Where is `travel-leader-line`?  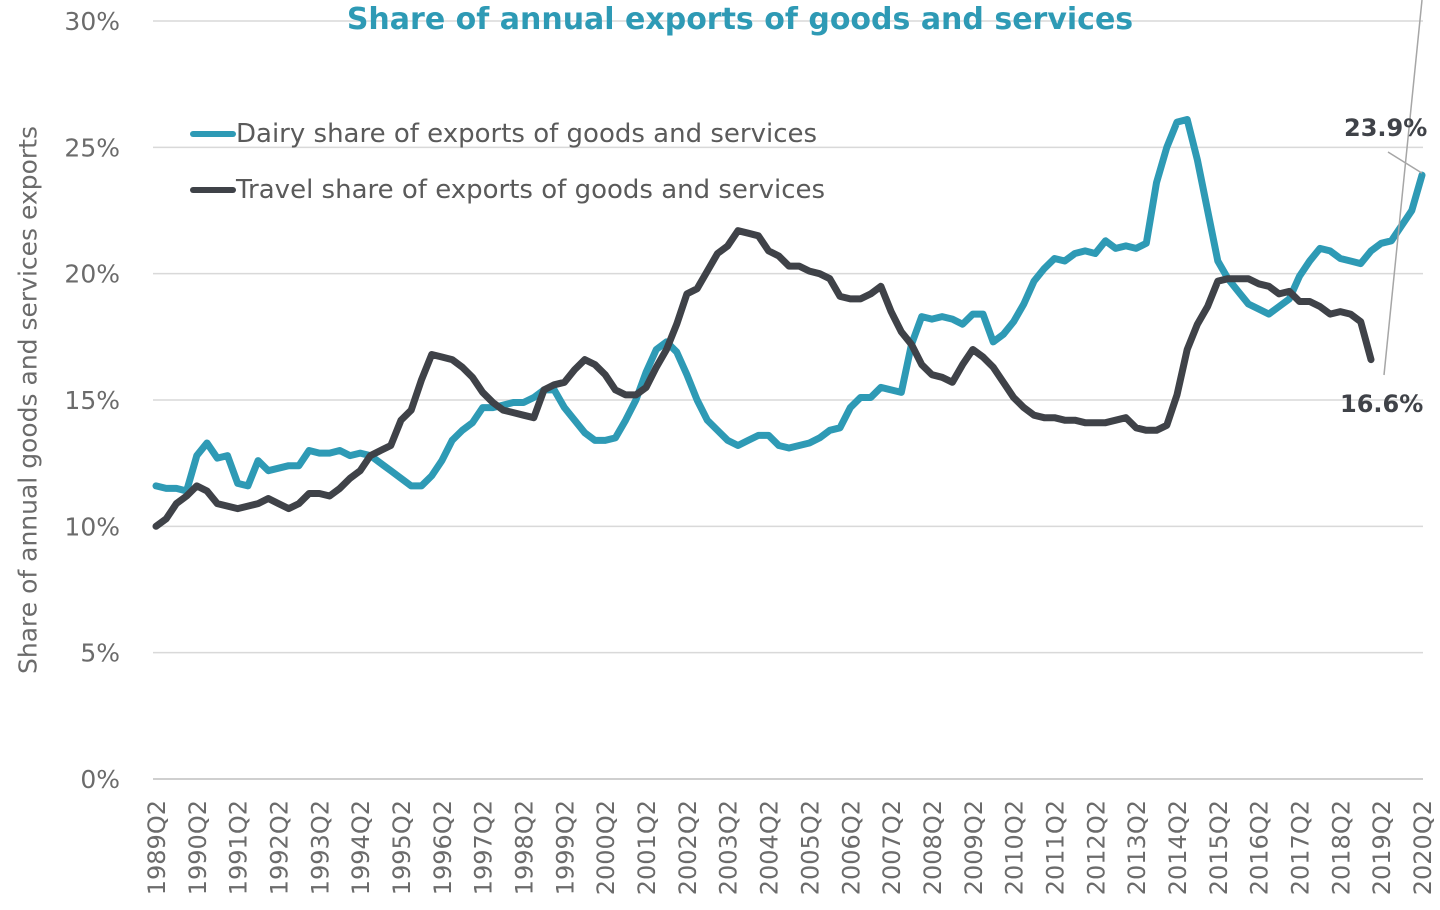
travel-leader-line is located at coordinates (1403, 188).